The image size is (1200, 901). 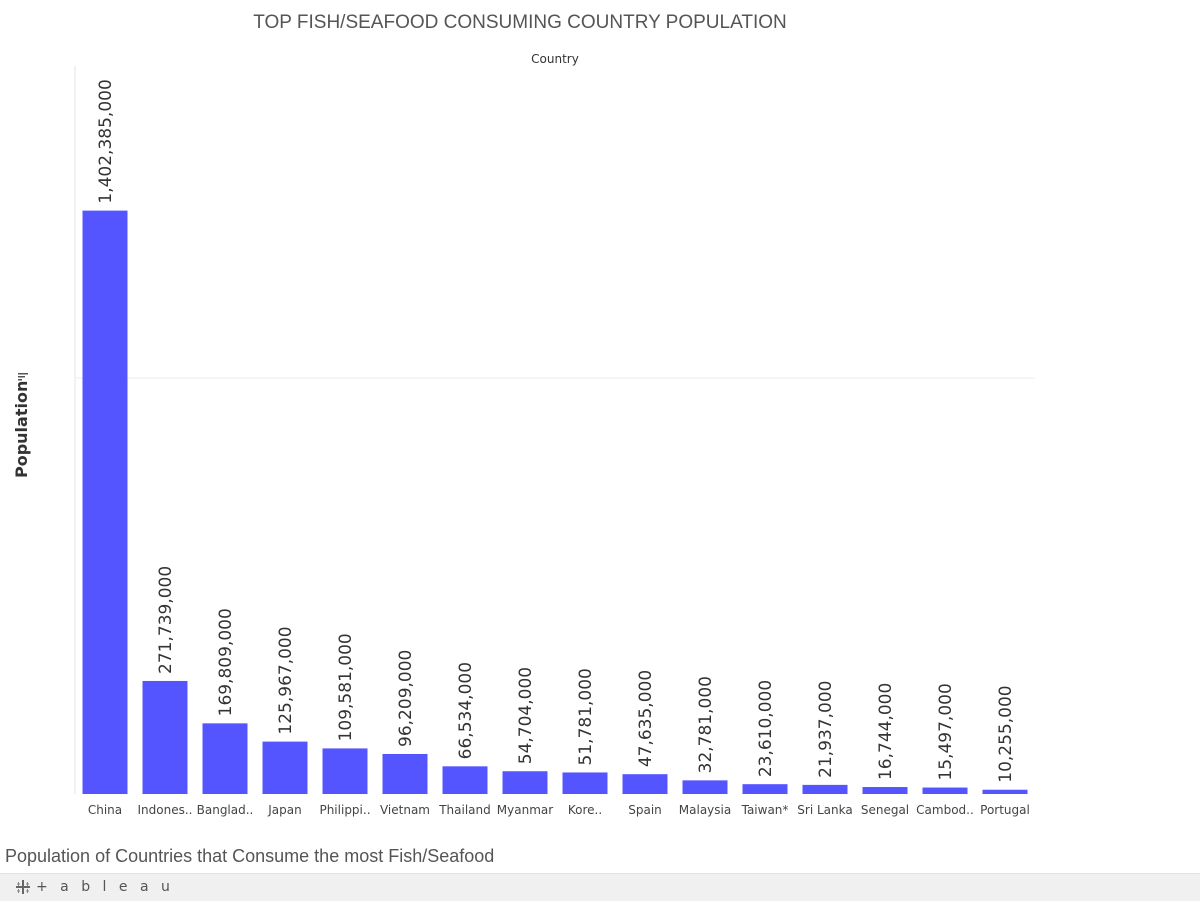 What do you see at coordinates (766, 728) in the screenshot?
I see `data-label: 23,610,000` at bounding box center [766, 728].